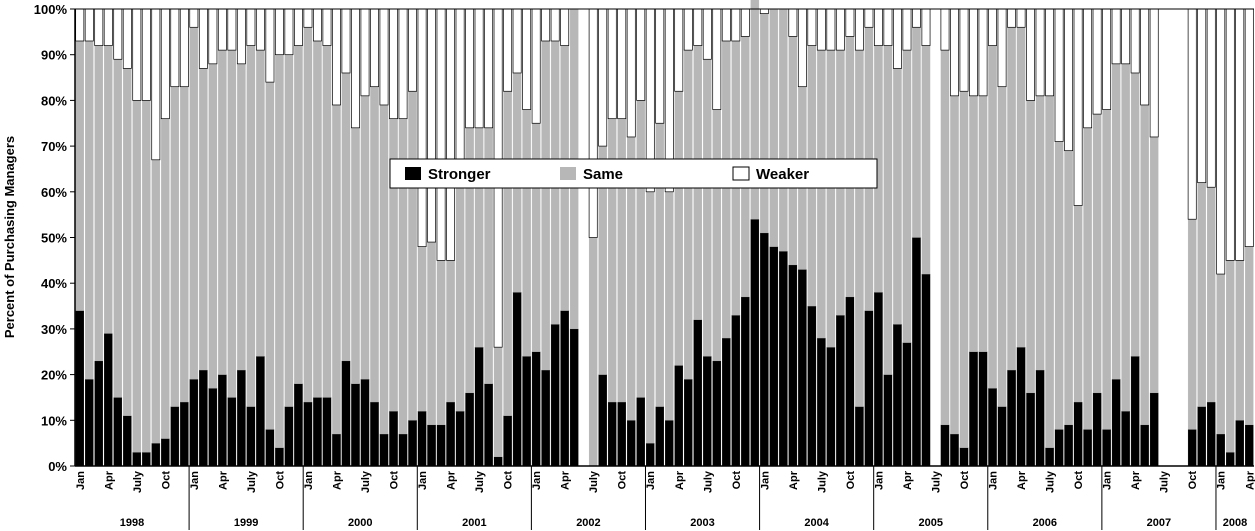  Describe the element at coordinates (138, 481) in the screenshot. I see `x-tick-label: July` at that location.